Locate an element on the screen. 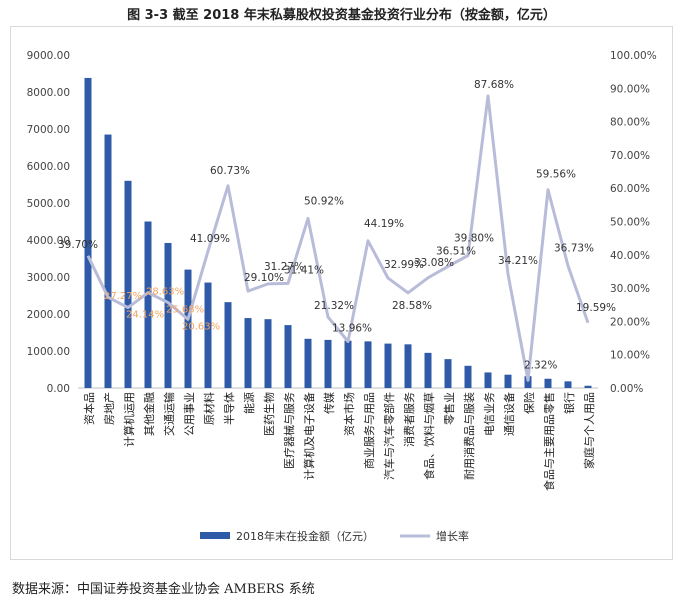 The width and height of the screenshot is (683, 610). growth-data-label: 19.59% is located at coordinates (596, 308).